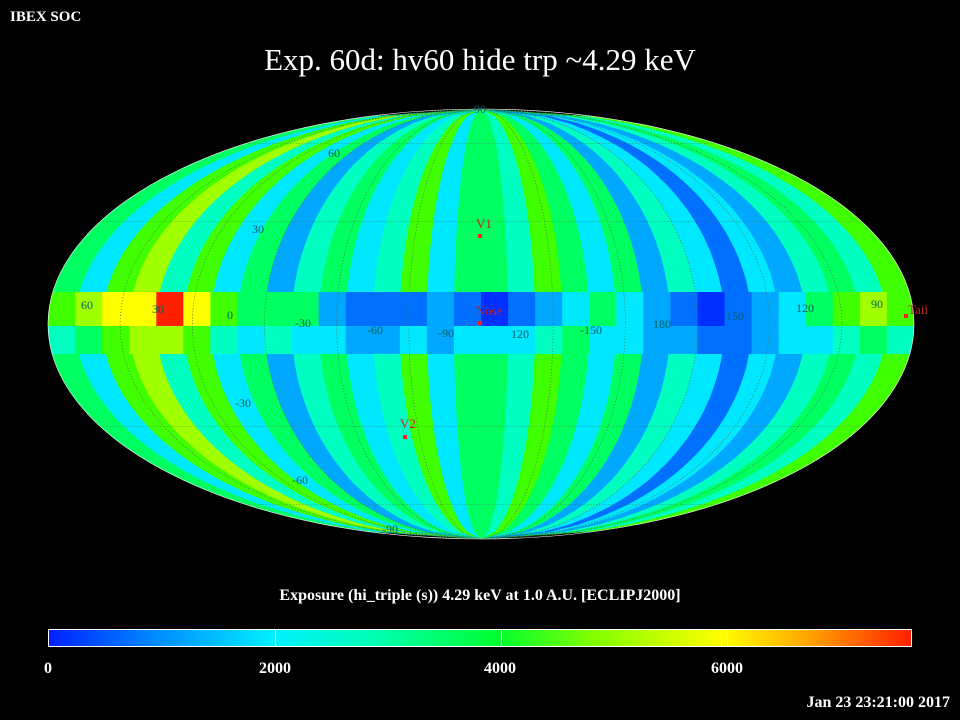 This screenshot has width=960, height=720. I want to click on lon-label: -90, so click(446, 333).